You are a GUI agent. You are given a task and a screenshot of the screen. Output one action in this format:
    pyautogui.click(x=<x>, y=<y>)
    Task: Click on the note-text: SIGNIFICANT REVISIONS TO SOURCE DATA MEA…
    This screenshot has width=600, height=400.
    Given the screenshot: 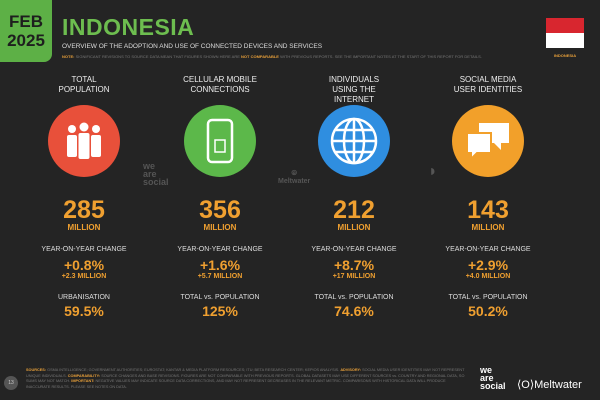 What is the action you would take?
    pyautogui.click(x=157, y=56)
    